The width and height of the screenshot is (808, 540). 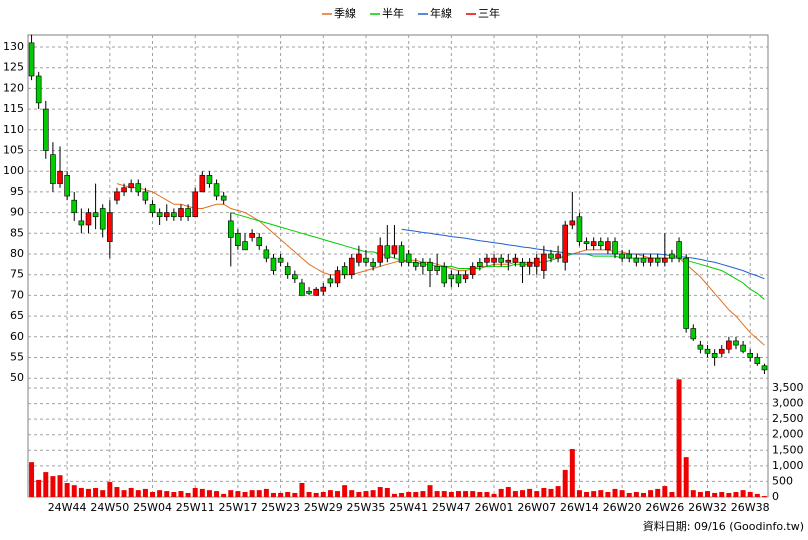 I want to click on y-tick-label: 70, so click(x=17, y=294).